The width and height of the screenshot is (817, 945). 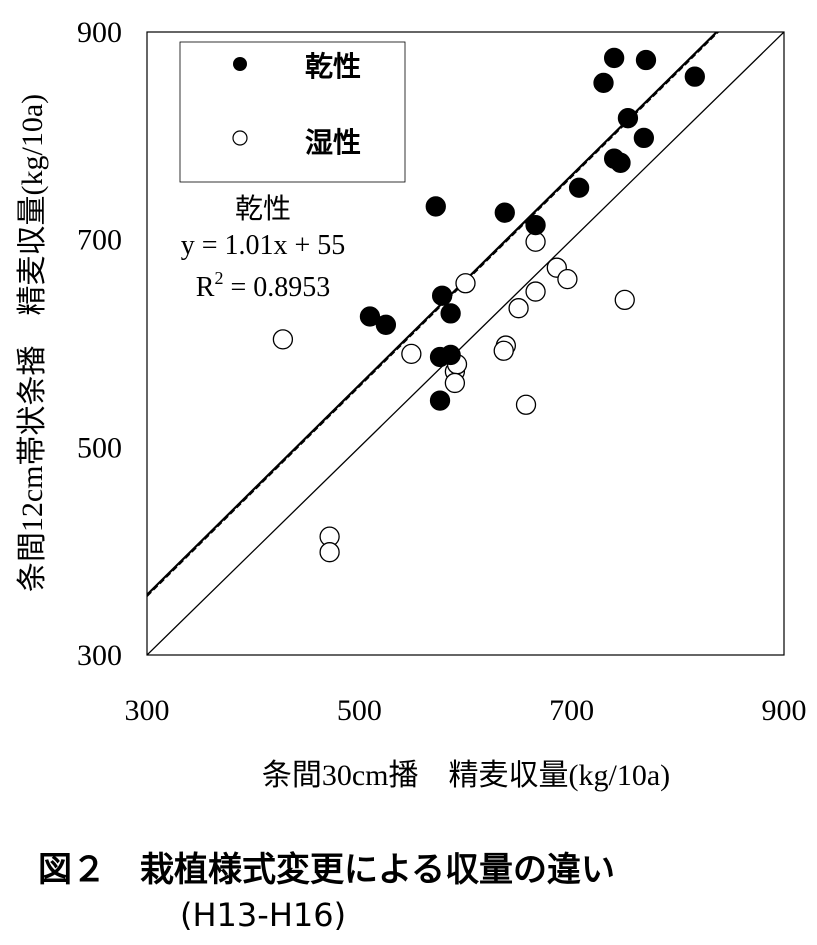 What do you see at coordinates (99, 32) in the screenshot?
I see `y-tick-label: 900` at bounding box center [99, 32].